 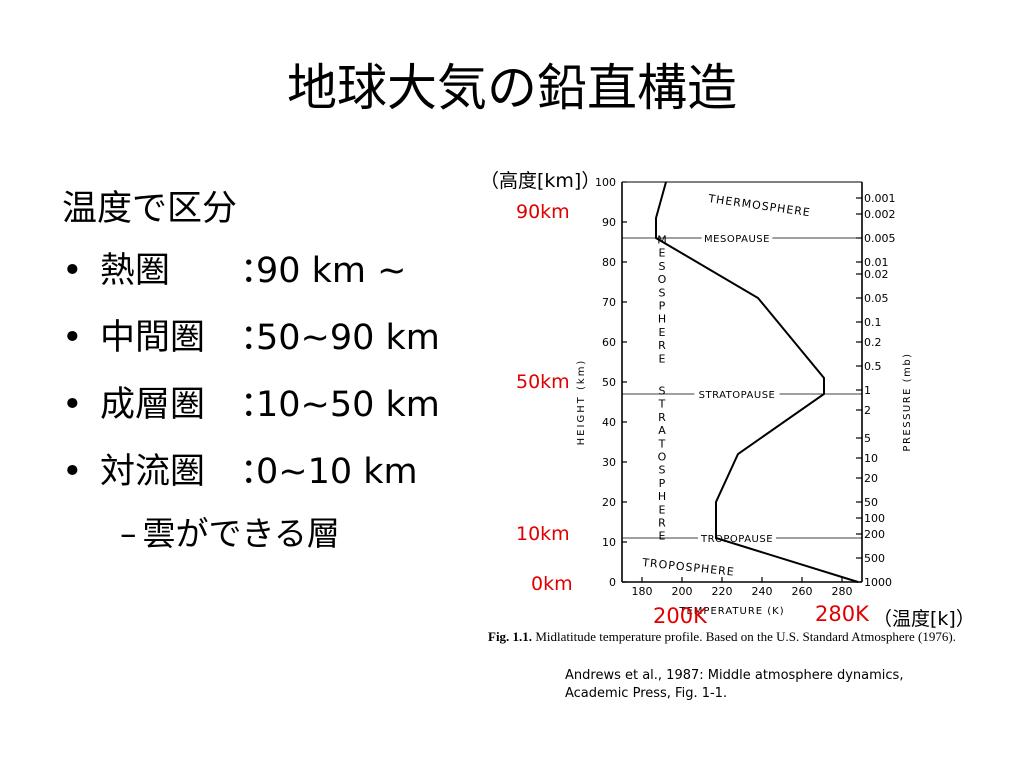 I want to click on y-tick-label: 90, so click(x=609, y=222).